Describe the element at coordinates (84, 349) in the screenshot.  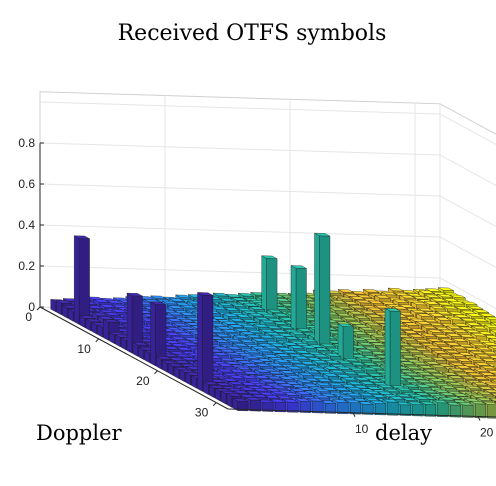
I see `doppler-tick-label: 10` at that location.